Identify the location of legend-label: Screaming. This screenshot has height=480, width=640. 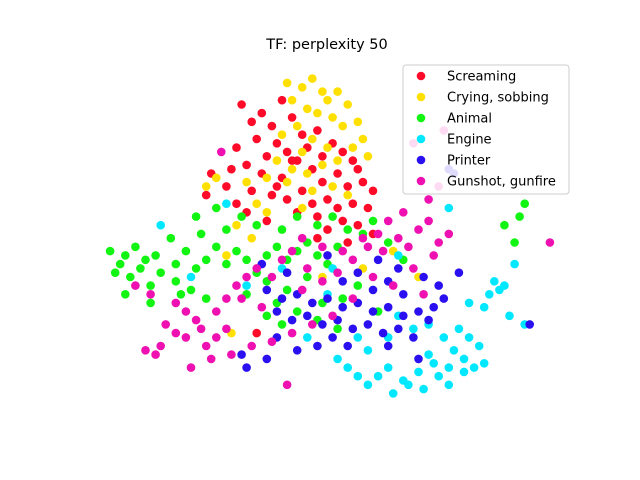
(481, 77).